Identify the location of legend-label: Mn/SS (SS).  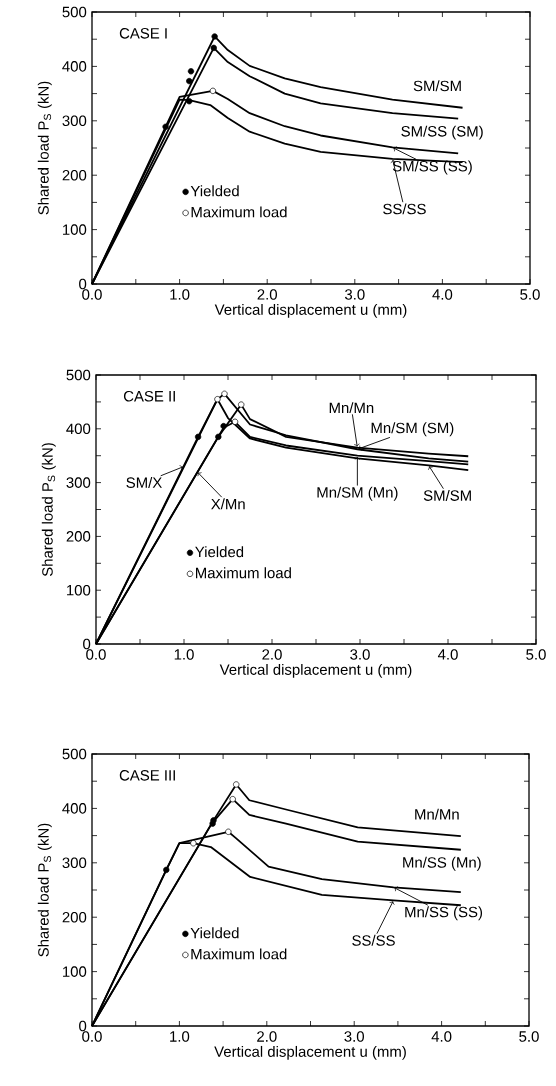
(444, 913).